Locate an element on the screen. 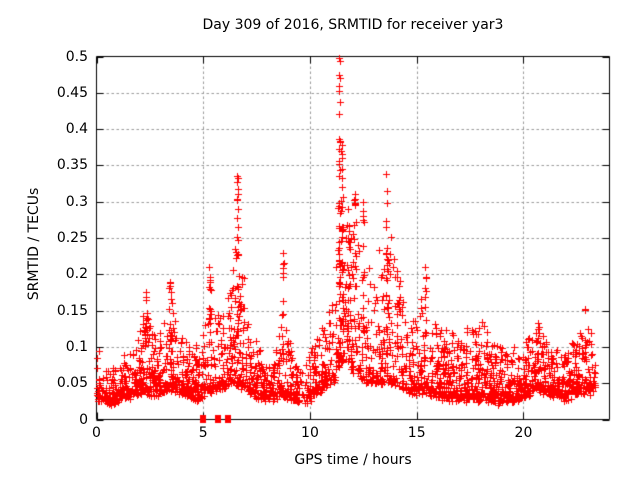  y-tick-label: 0.2 is located at coordinates (76, 274).